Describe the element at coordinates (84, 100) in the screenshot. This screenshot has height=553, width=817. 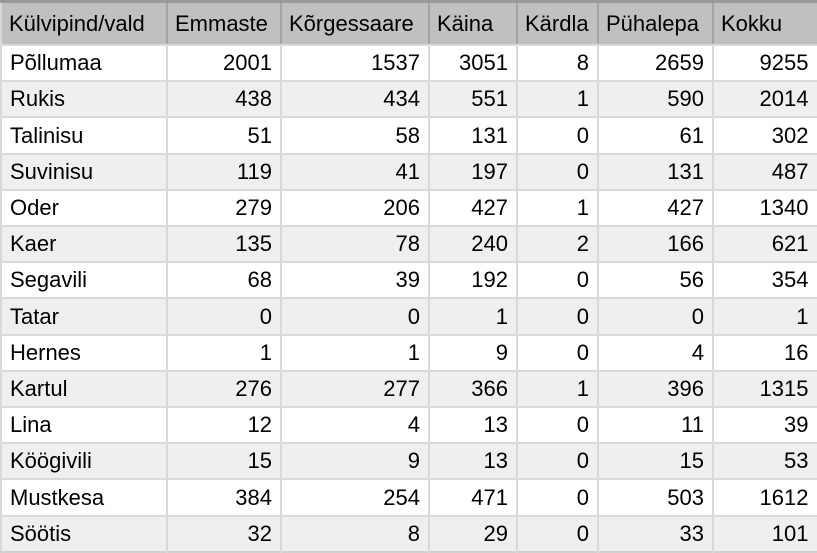
I see `row-label: Rukis` at that location.